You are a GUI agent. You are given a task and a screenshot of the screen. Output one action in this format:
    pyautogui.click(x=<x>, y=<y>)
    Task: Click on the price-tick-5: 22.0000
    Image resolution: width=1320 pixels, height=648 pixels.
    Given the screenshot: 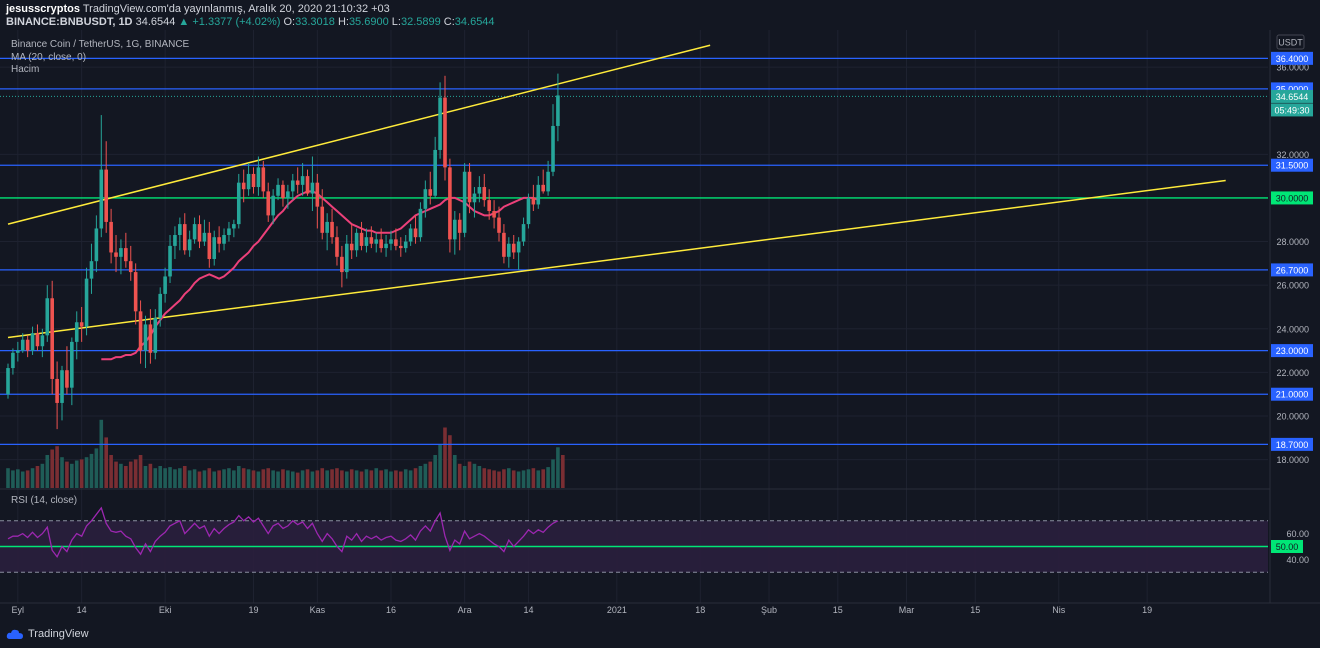 What is the action you would take?
    pyautogui.click(x=1292, y=373)
    